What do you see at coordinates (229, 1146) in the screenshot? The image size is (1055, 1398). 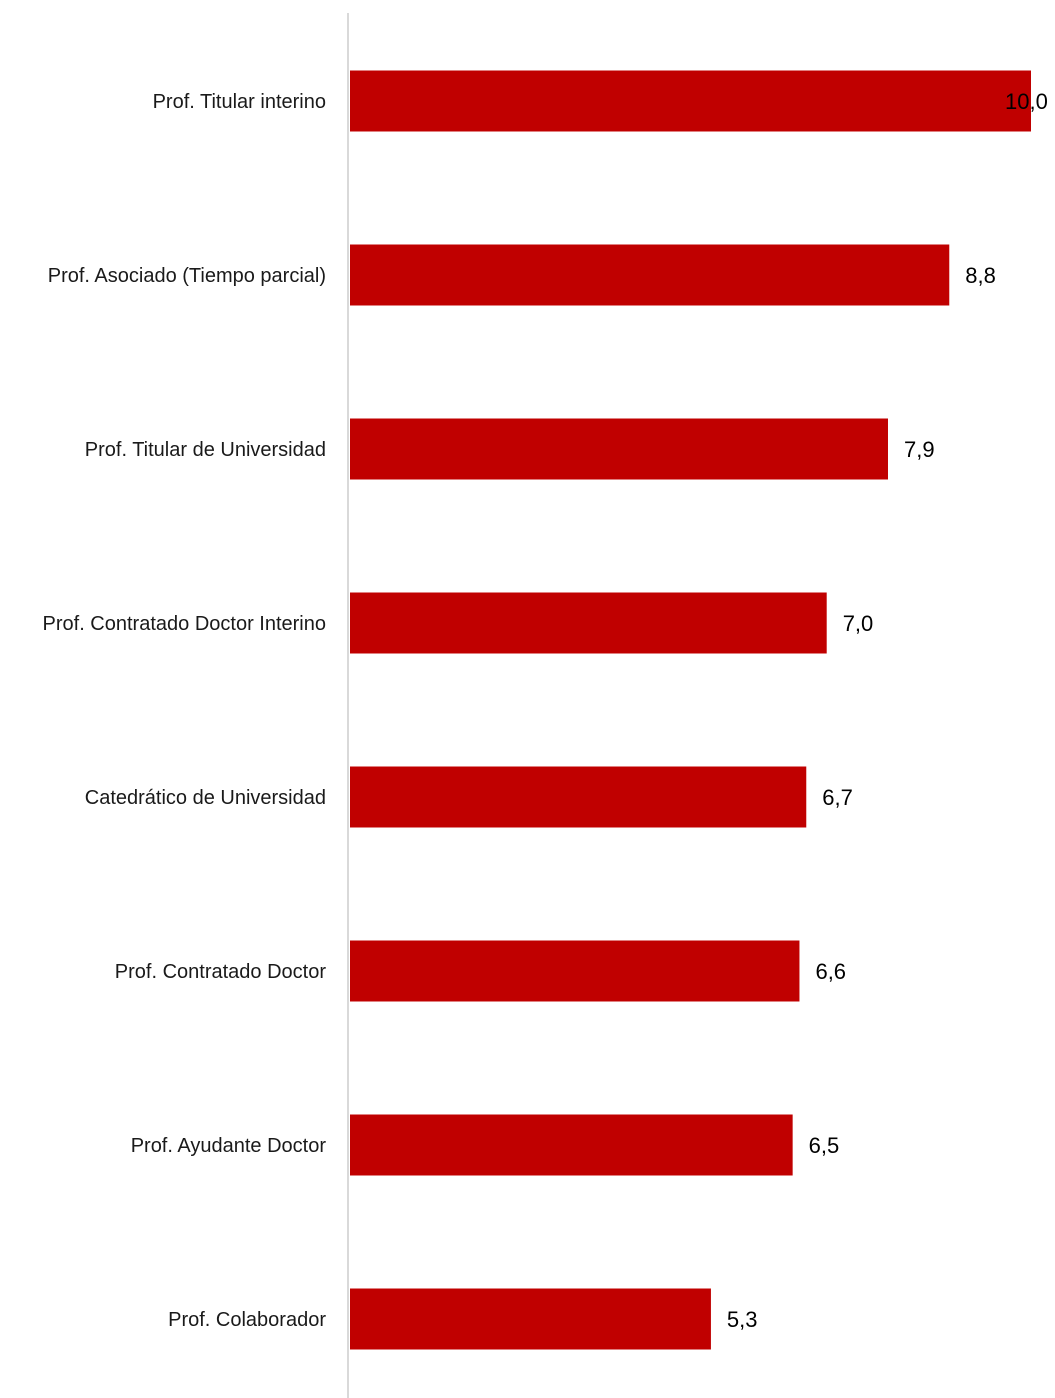 I see `category-label: Prof. Ayudante Doctor` at bounding box center [229, 1146].